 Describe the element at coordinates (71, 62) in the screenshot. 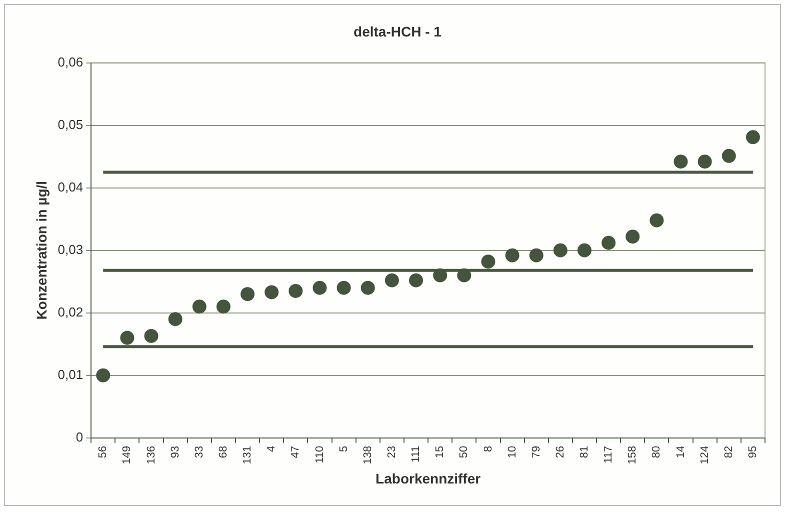

I see `y-tick-label: 0,06` at that location.